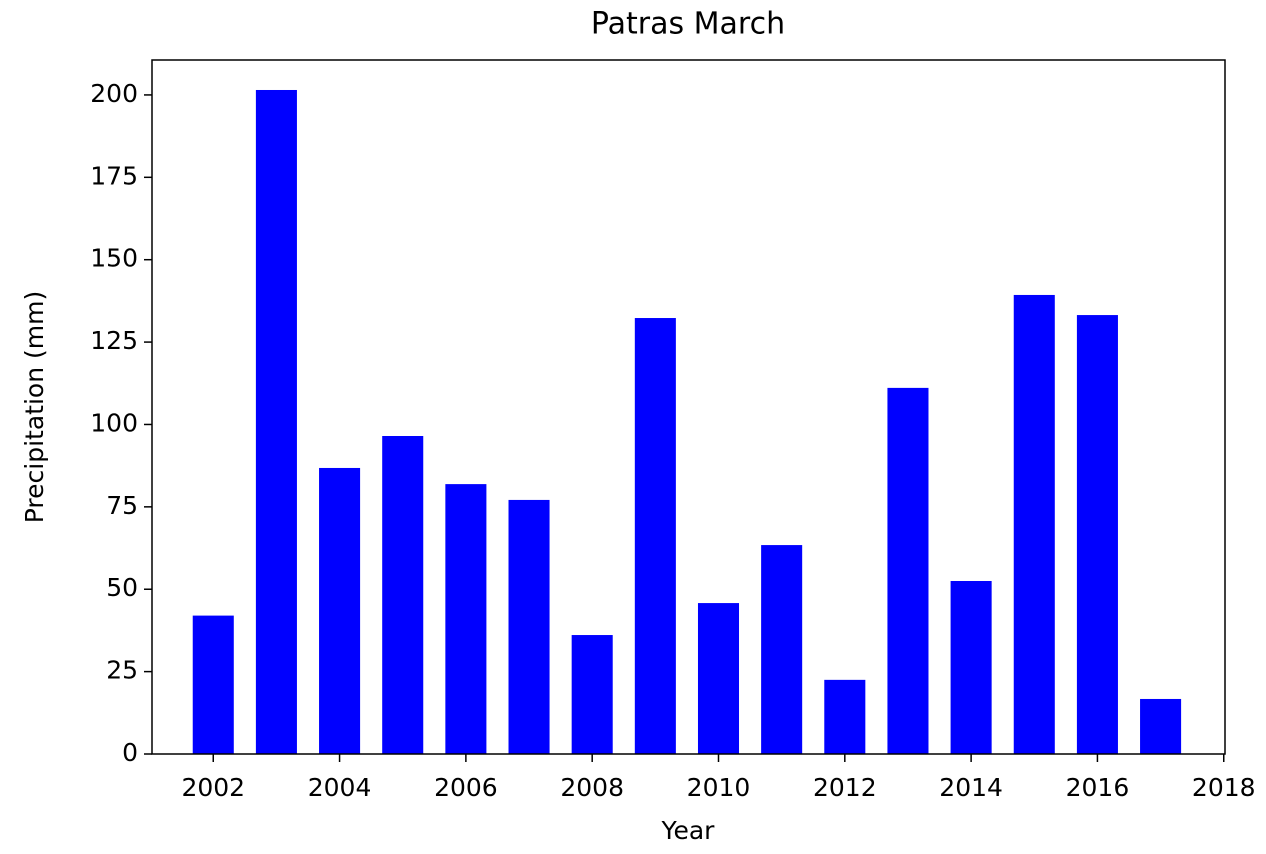 The image size is (1266, 854). I want to click on x-tick-label: 2012, so click(845, 787).